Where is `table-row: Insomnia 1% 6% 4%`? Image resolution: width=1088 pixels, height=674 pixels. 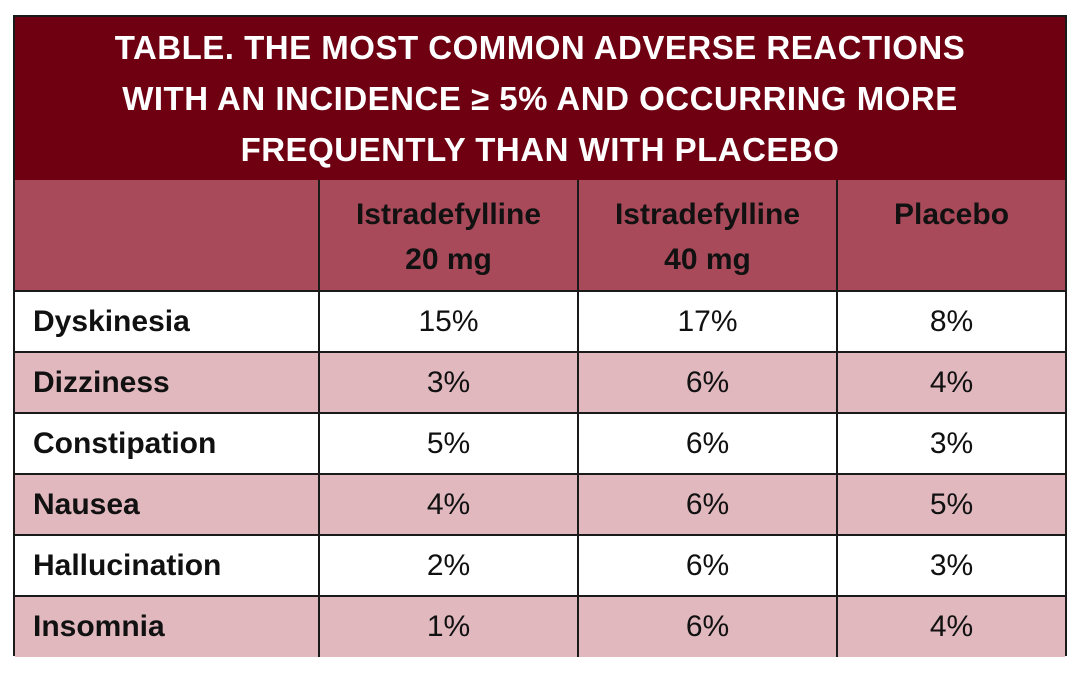 table-row: Insomnia 1% 6% 4% is located at coordinates (540, 626).